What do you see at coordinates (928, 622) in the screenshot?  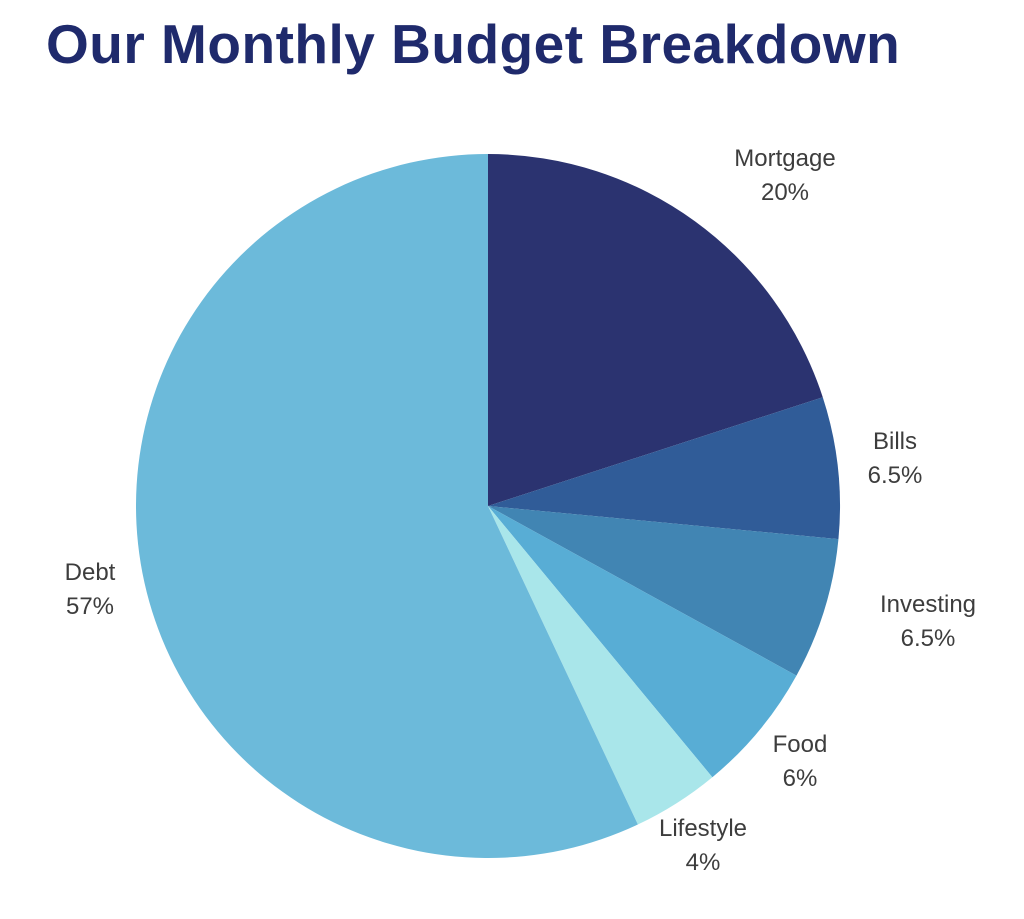 I see `slice-label-investing: Investing 6.5%` at bounding box center [928, 622].